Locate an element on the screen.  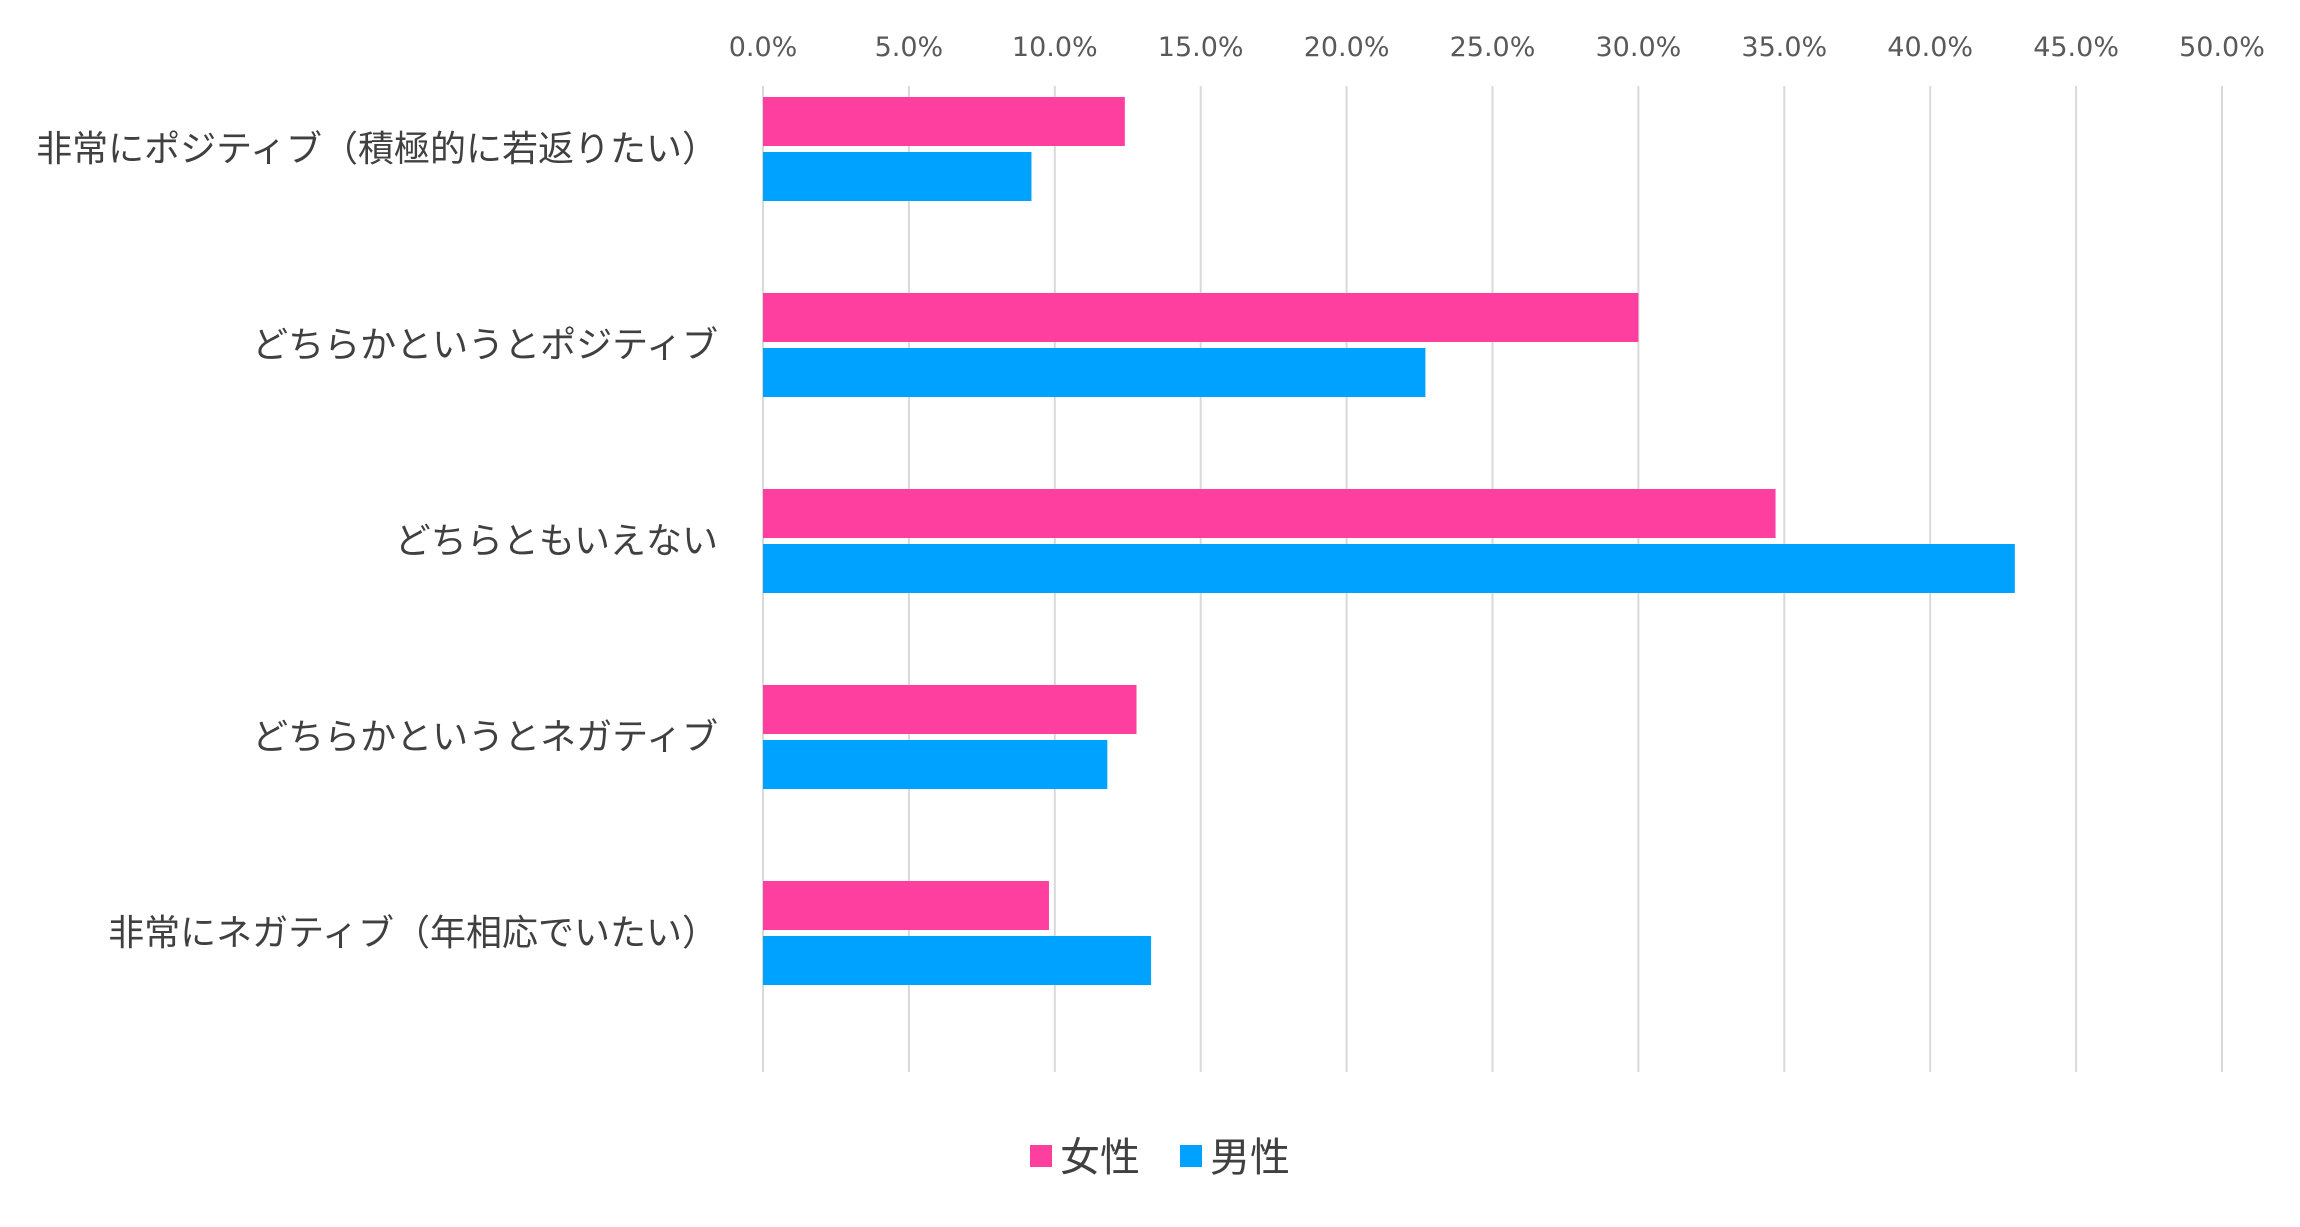
x-tick-label: 30.0% is located at coordinates (1639, 47).